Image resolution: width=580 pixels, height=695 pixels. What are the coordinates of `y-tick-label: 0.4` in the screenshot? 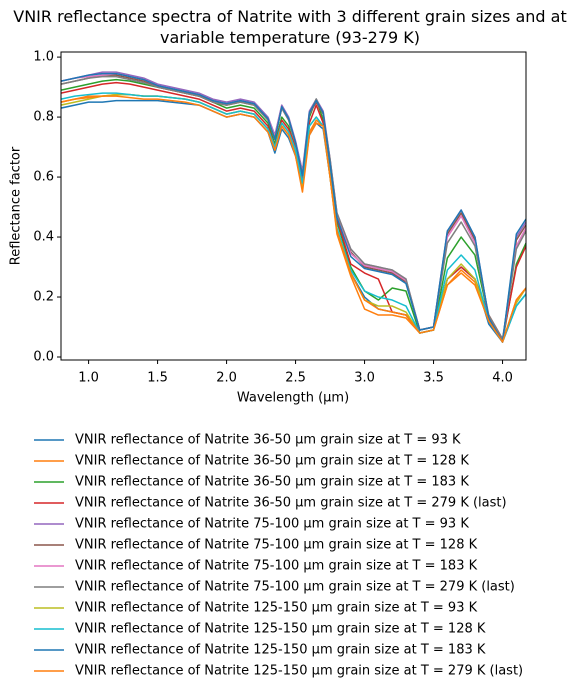 It's located at (43, 237).